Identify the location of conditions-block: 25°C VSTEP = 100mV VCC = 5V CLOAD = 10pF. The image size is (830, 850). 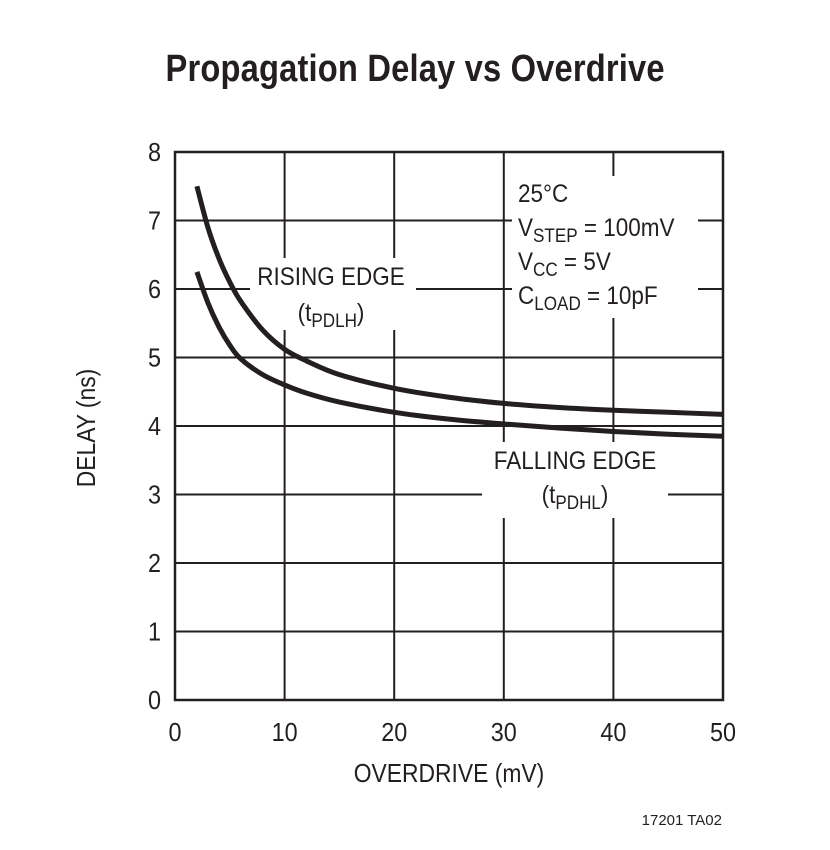
(596, 247).